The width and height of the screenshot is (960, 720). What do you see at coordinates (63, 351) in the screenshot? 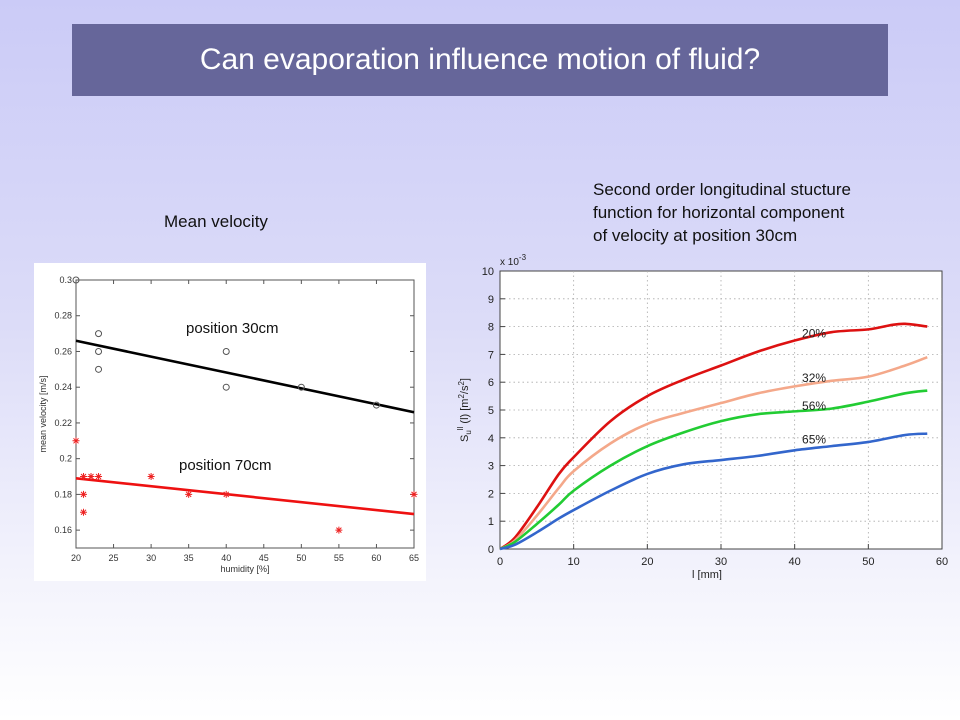
I see `y-tick-label: 0.26` at bounding box center [63, 351].